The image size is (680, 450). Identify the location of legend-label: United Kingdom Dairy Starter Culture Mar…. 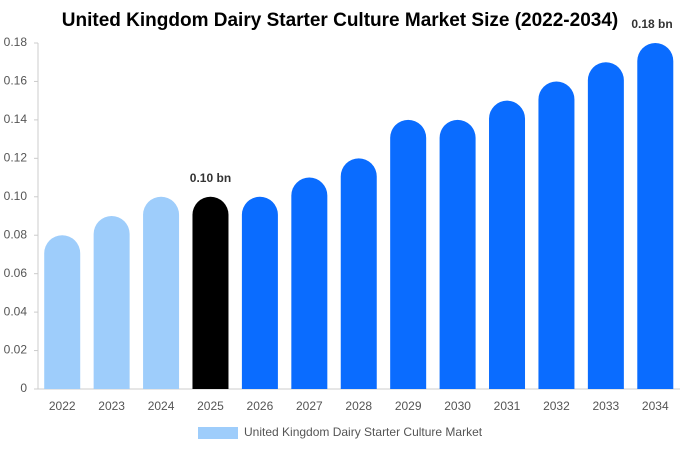
(363, 432).